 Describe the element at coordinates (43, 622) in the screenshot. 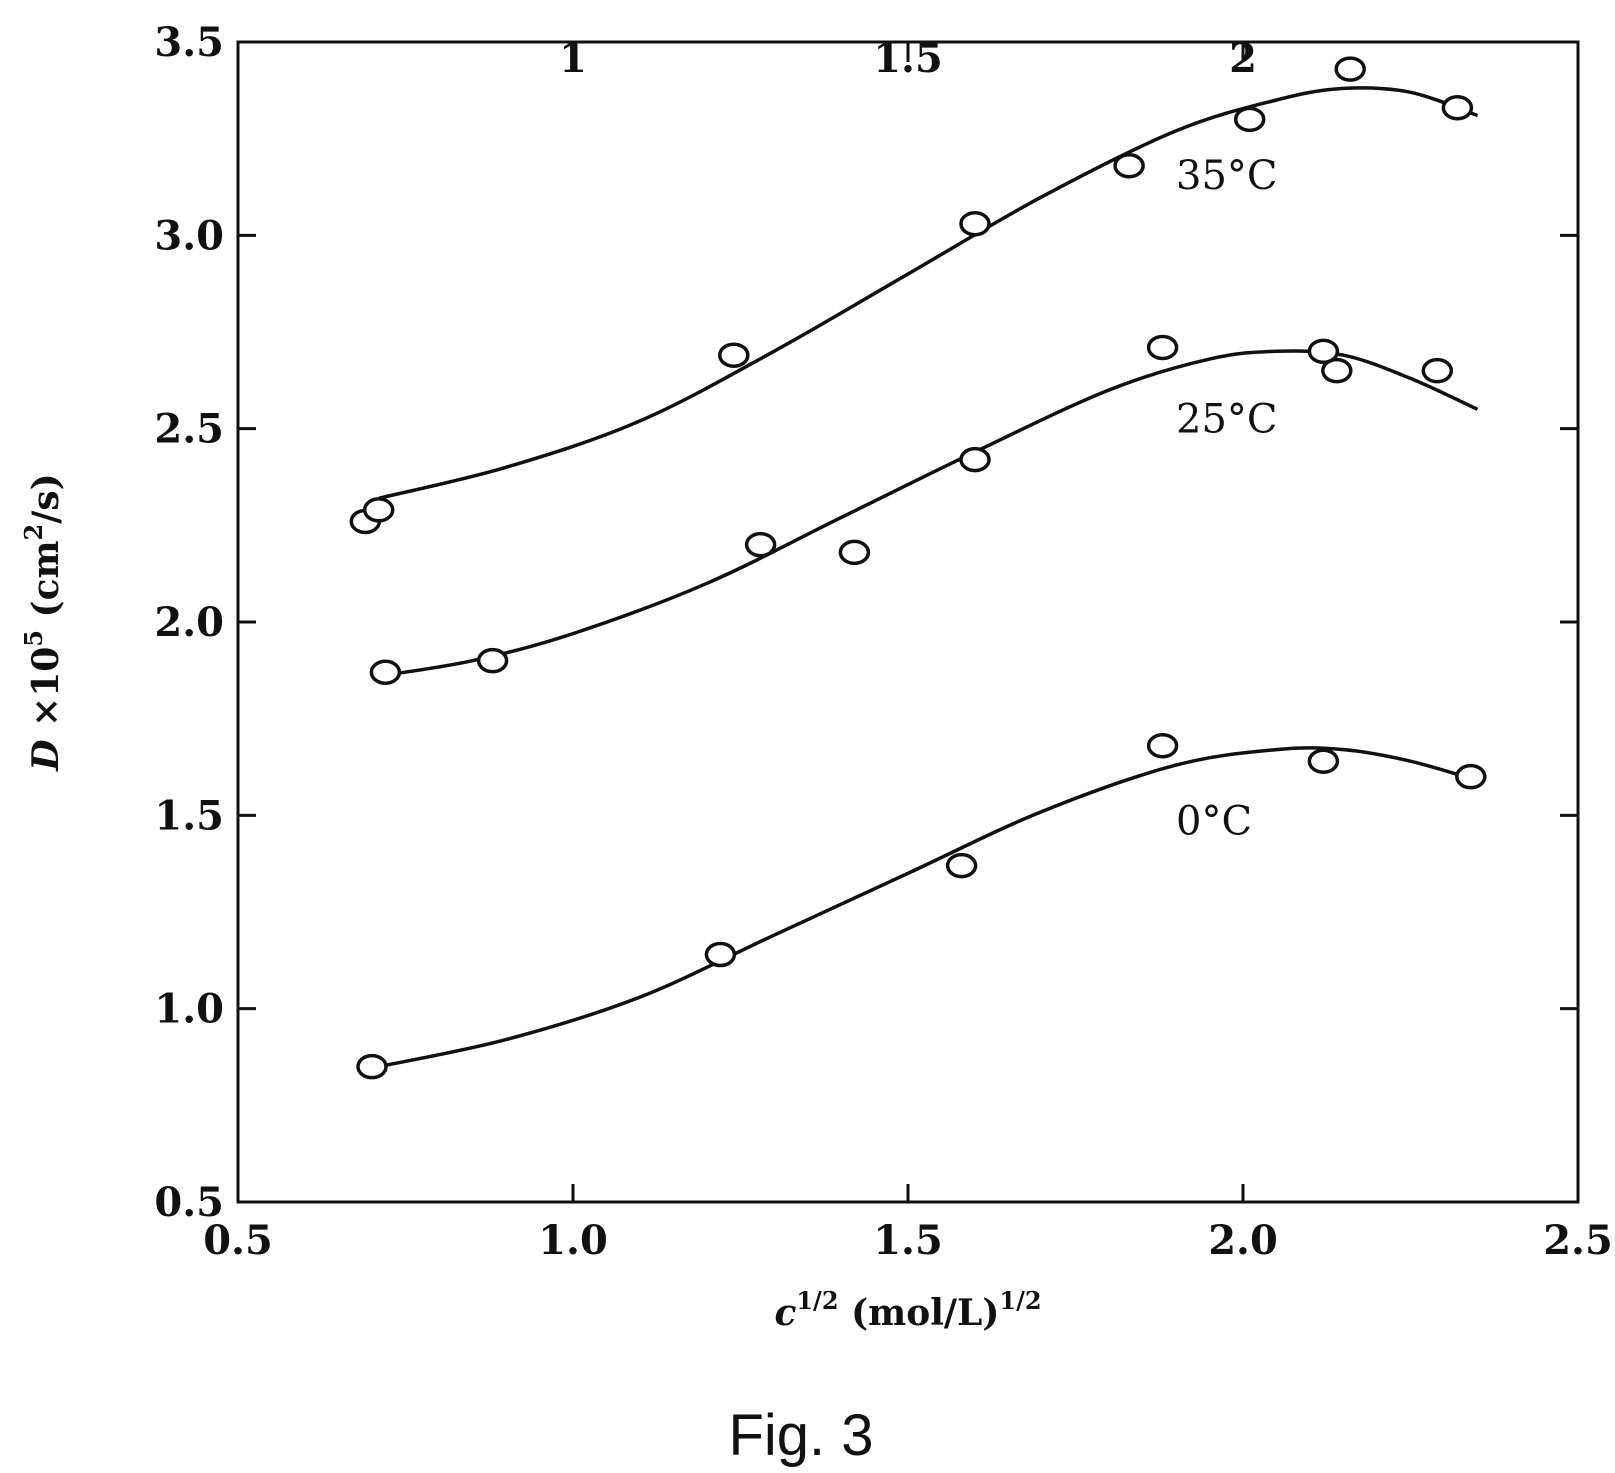

I see `y-axis-title: D ×105 (cm2/s)` at that location.